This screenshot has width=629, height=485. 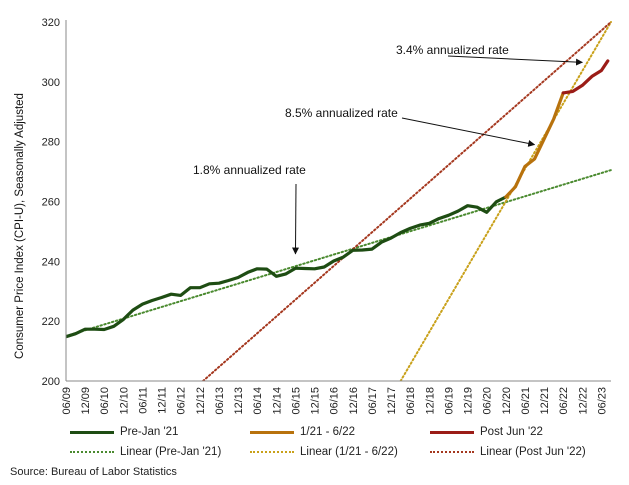 I want to click on legend-item: 1/21 - 6/22, so click(x=302, y=432).